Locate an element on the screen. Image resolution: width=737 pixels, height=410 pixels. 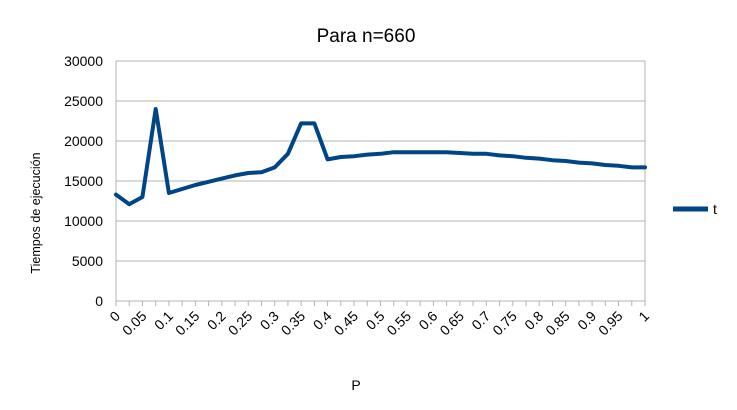
x-tick-label: 0.1 is located at coordinates (163, 320).